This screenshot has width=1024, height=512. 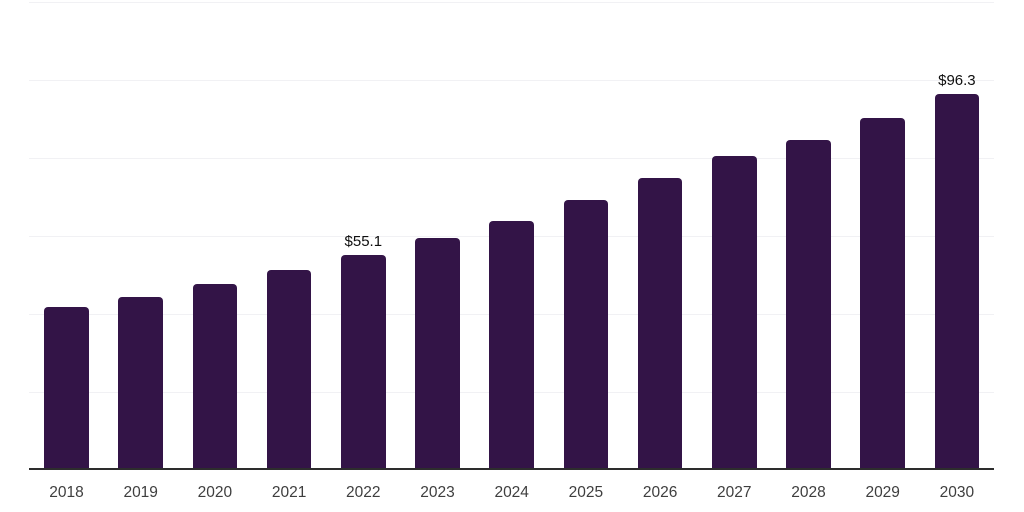 What do you see at coordinates (808, 492) in the screenshot?
I see `x-tick-label-2028: 2028` at bounding box center [808, 492].